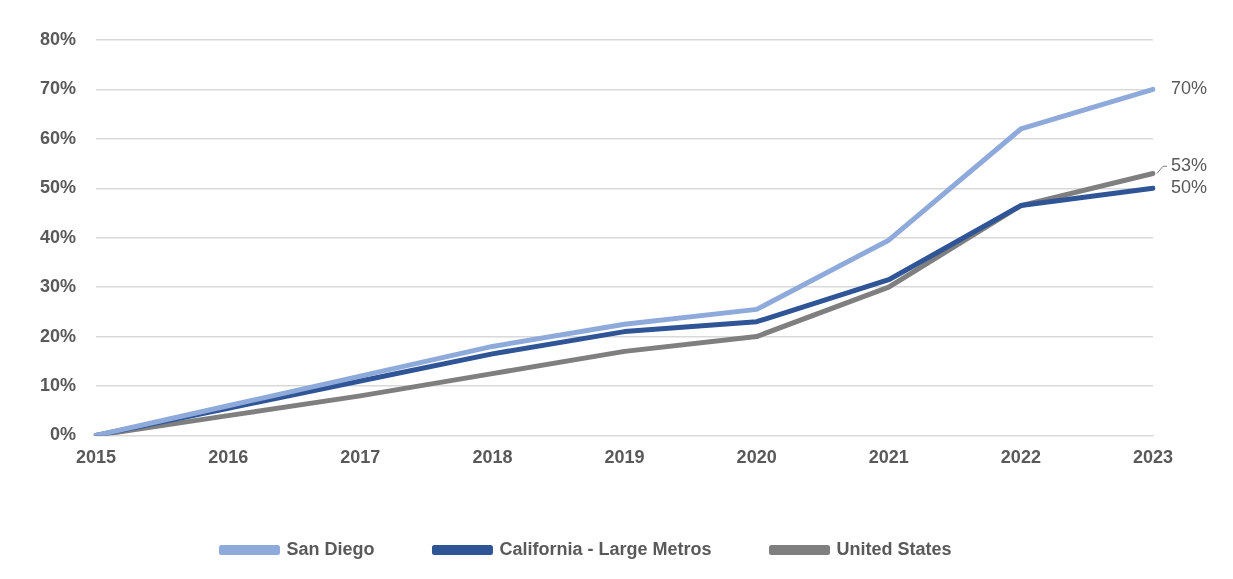 This screenshot has width=1233, height=579. I want to click on data-label: 53%, so click(1189, 165).